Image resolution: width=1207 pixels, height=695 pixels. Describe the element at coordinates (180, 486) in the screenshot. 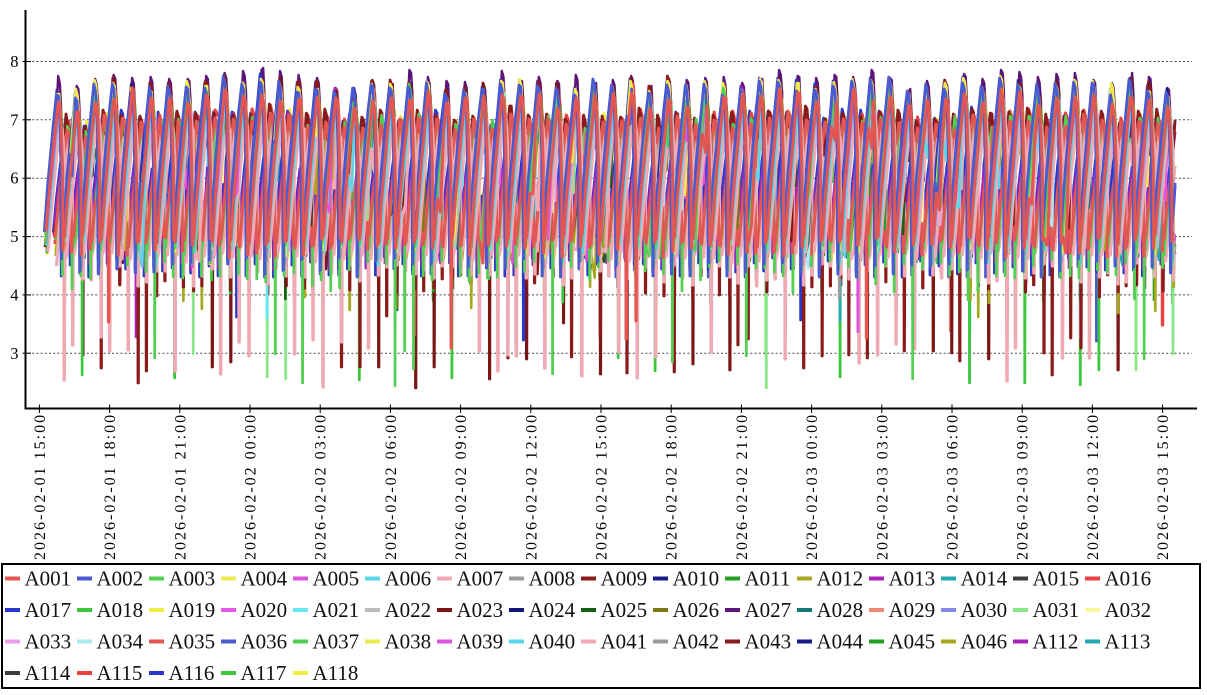

I see `svg-text: 2026-02-01 21:00` at that location.